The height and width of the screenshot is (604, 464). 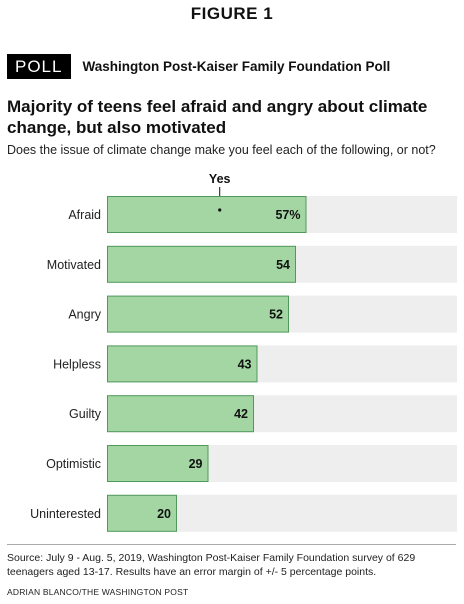 I want to click on data-label: 43, so click(x=245, y=364).